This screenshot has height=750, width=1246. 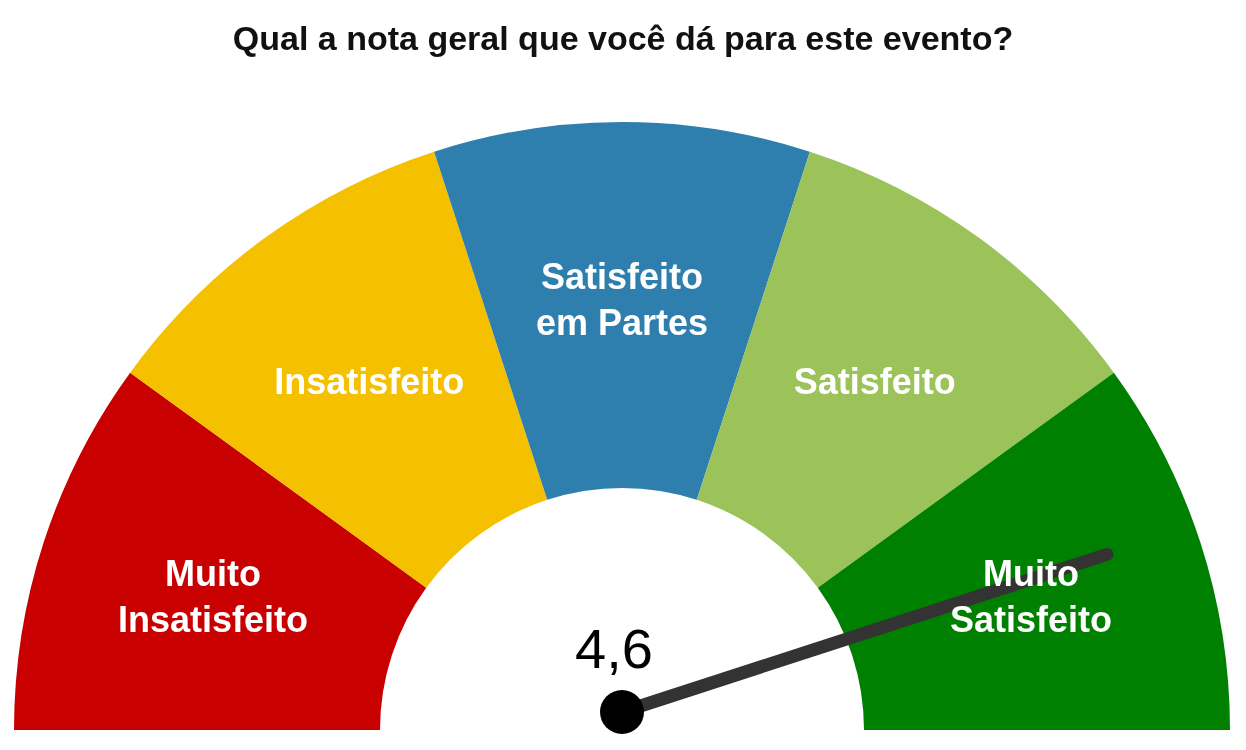 I want to click on chart-title: Qual a nota geral que você dá para este evento?, so click(x=623, y=38).